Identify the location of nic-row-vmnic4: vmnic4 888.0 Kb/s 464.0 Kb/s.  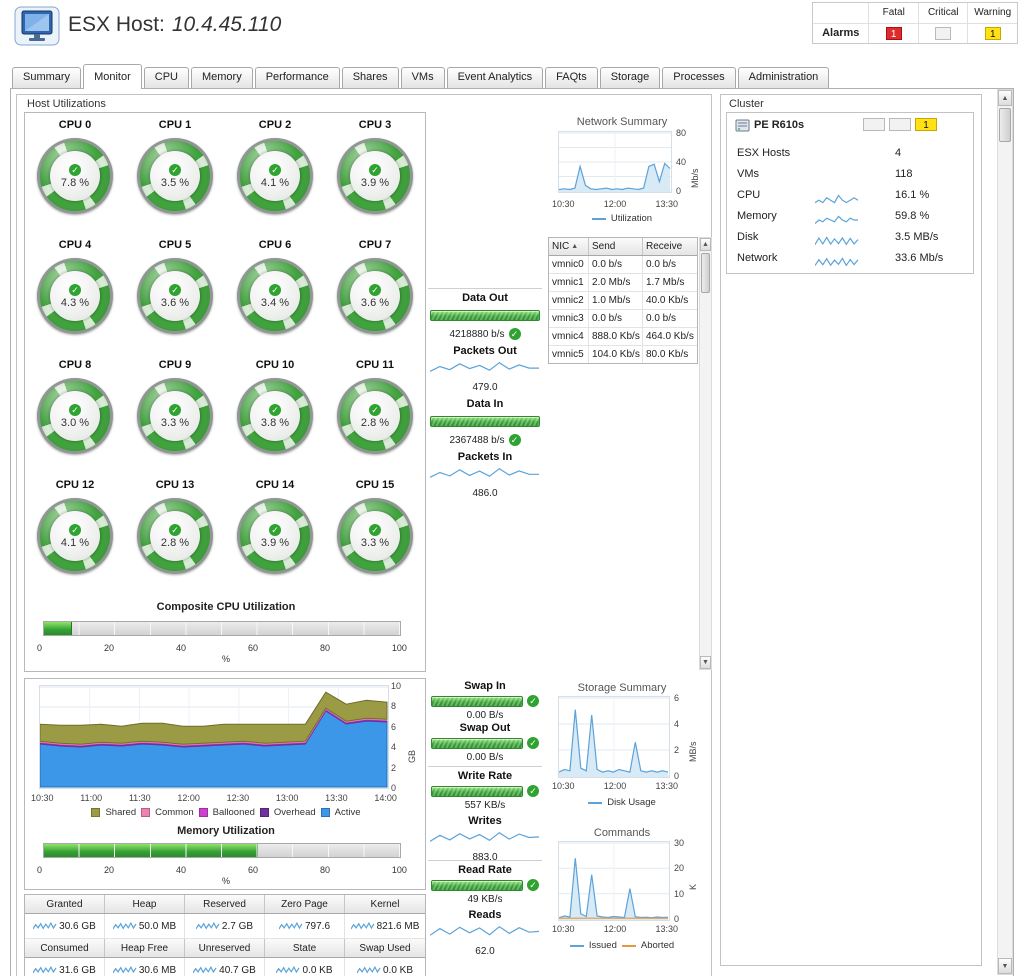
(623, 337).